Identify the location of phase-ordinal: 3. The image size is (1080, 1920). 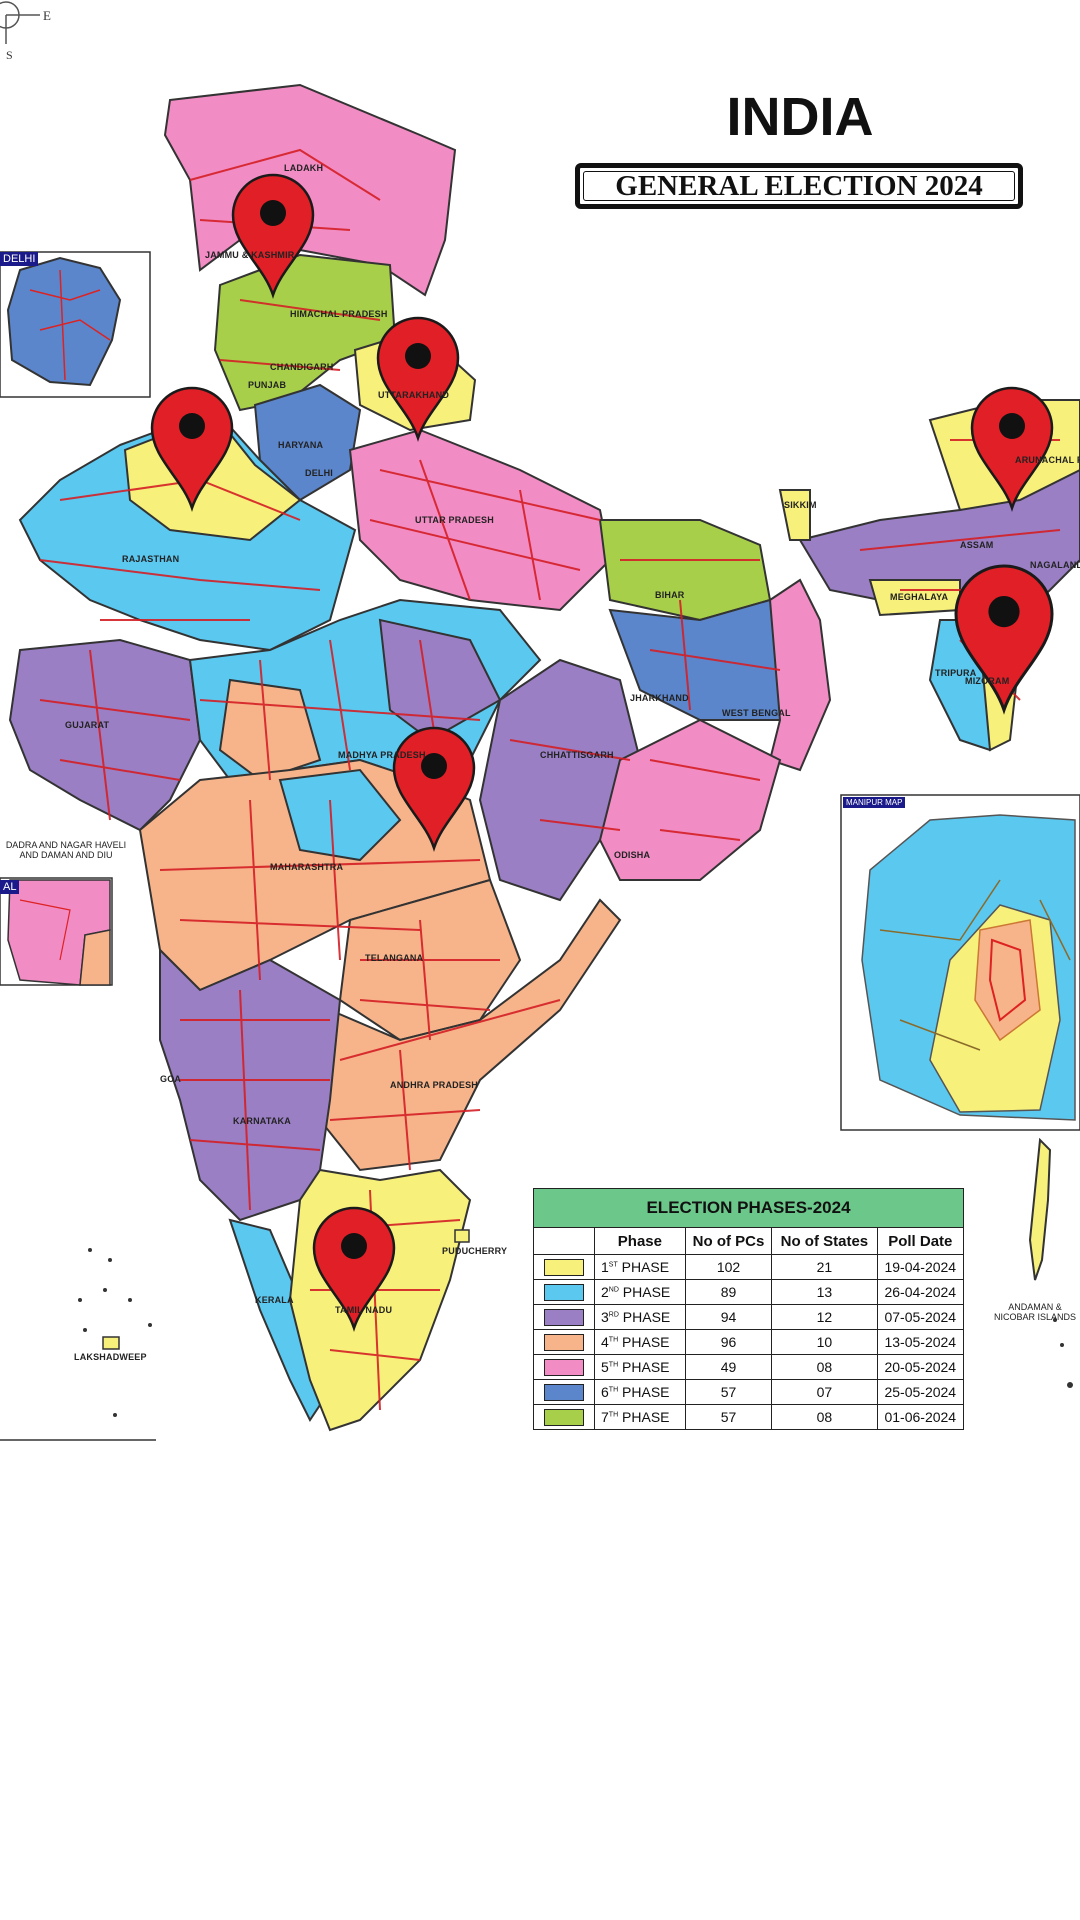
(605, 1317).